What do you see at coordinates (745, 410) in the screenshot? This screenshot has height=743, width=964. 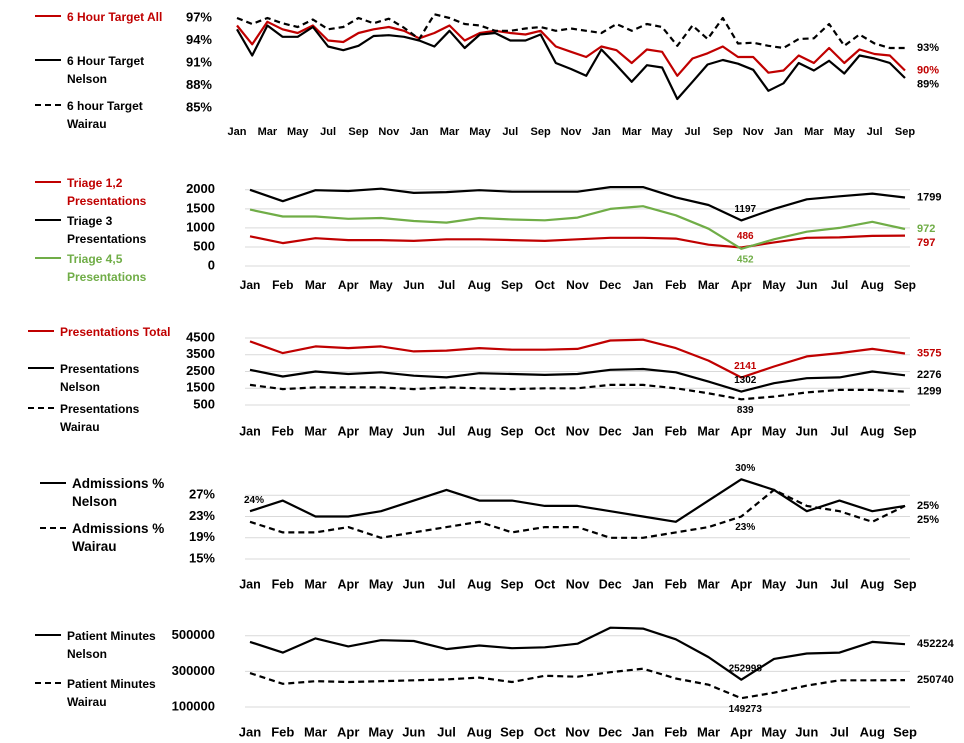 I see `data-label: 839` at bounding box center [745, 410].